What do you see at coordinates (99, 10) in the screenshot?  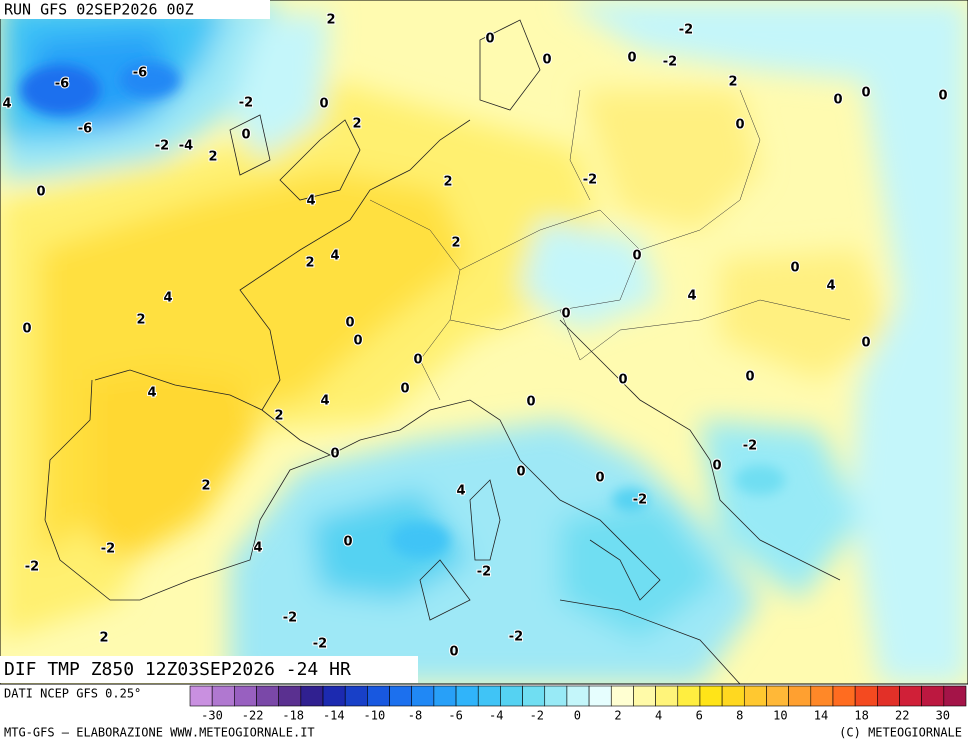 I see `run-label: RUN GFS 02SEP2026 00Z` at bounding box center [99, 10].